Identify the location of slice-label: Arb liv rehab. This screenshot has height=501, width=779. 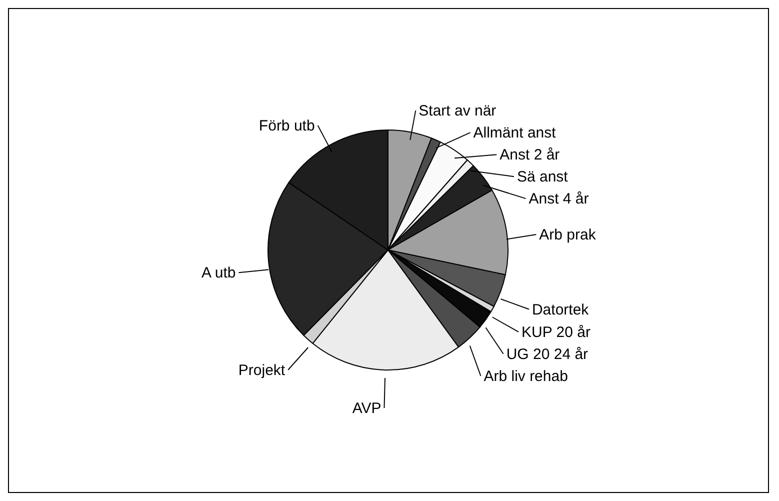
(526, 376).